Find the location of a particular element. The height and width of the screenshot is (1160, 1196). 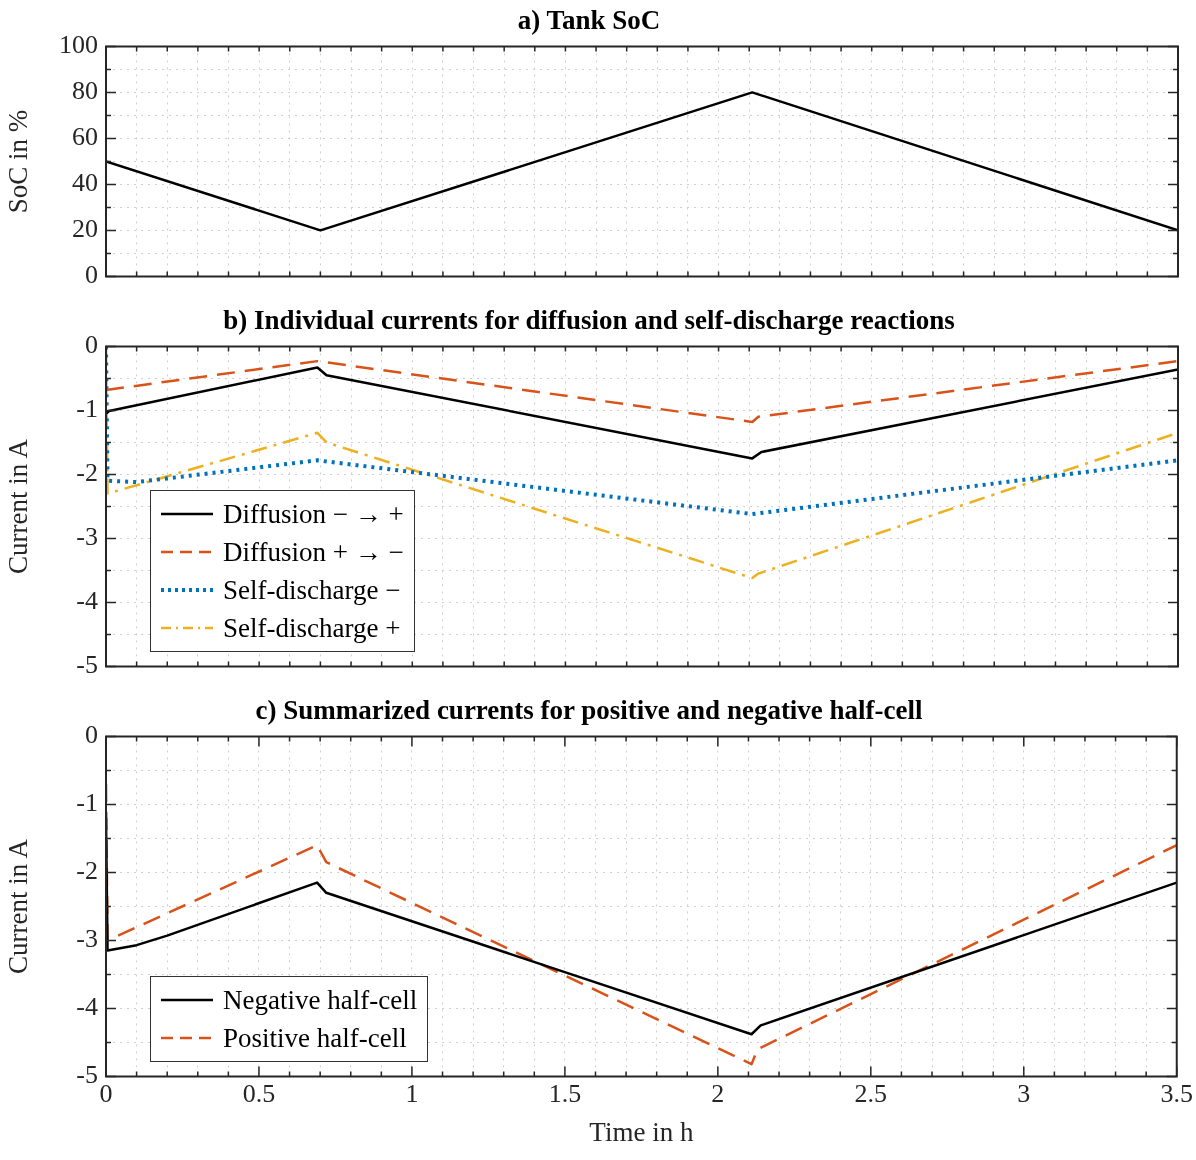

x-tick-label: 2 is located at coordinates (718, 1093).